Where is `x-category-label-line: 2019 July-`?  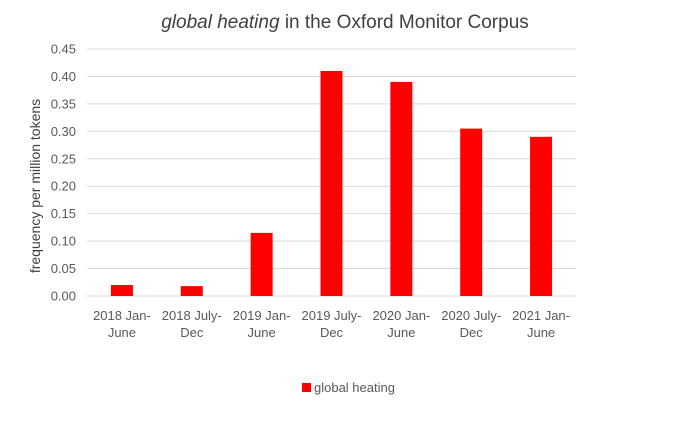 x-category-label-line: 2019 July- is located at coordinates (332, 315).